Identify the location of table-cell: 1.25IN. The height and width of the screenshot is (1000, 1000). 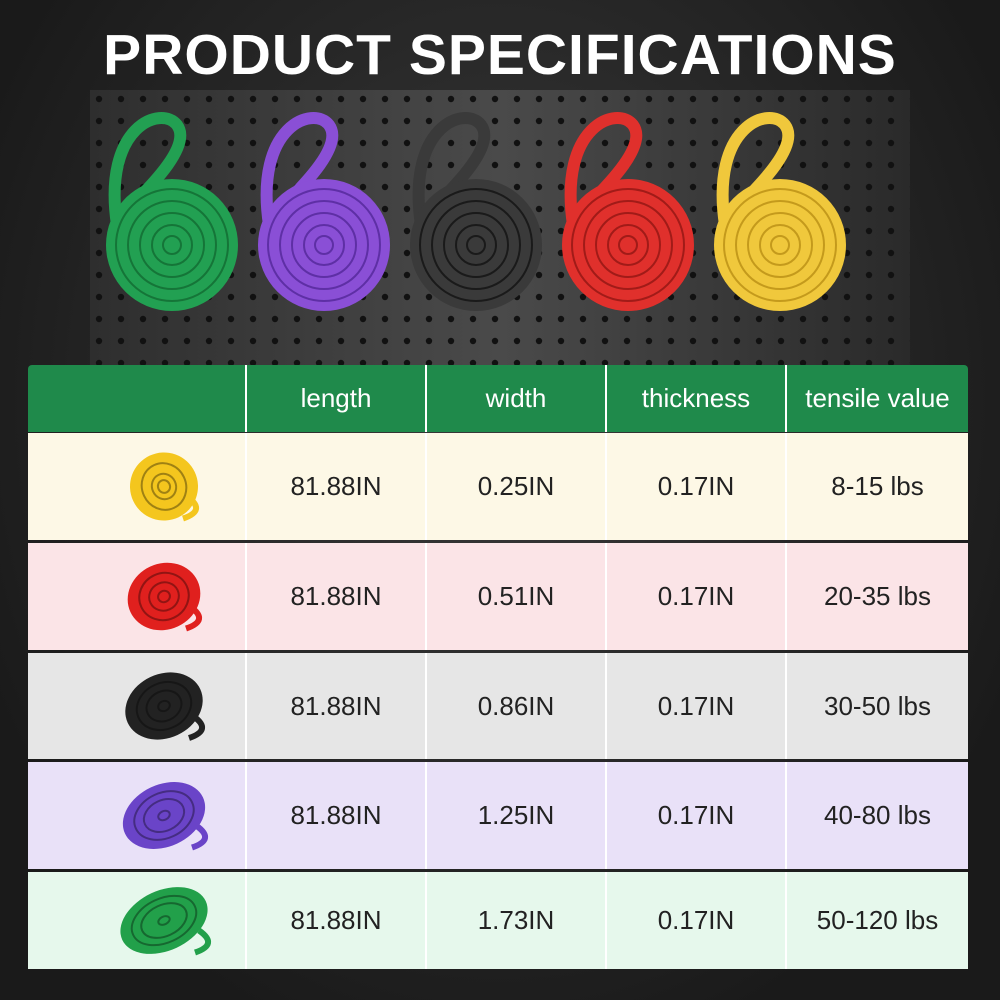
(515, 815).